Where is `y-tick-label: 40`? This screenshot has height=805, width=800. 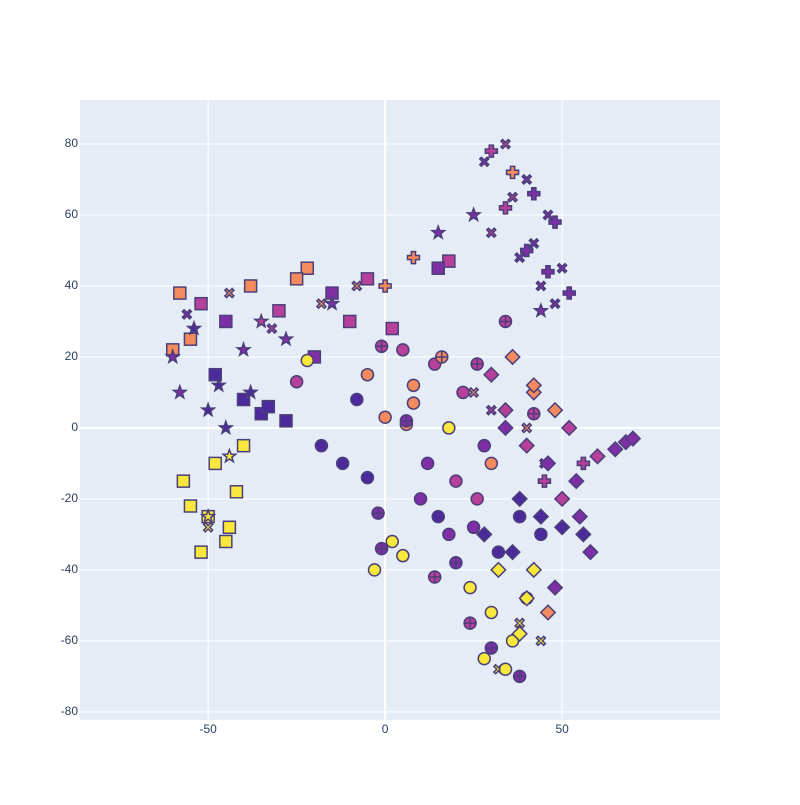
y-tick-label: 40 is located at coordinates (72, 285).